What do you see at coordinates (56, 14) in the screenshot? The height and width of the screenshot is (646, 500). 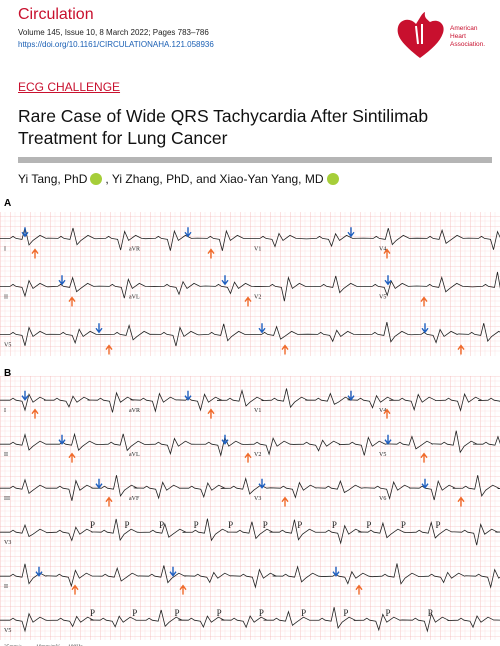 I see `journal-name: Circulation` at bounding box center [56, 14].